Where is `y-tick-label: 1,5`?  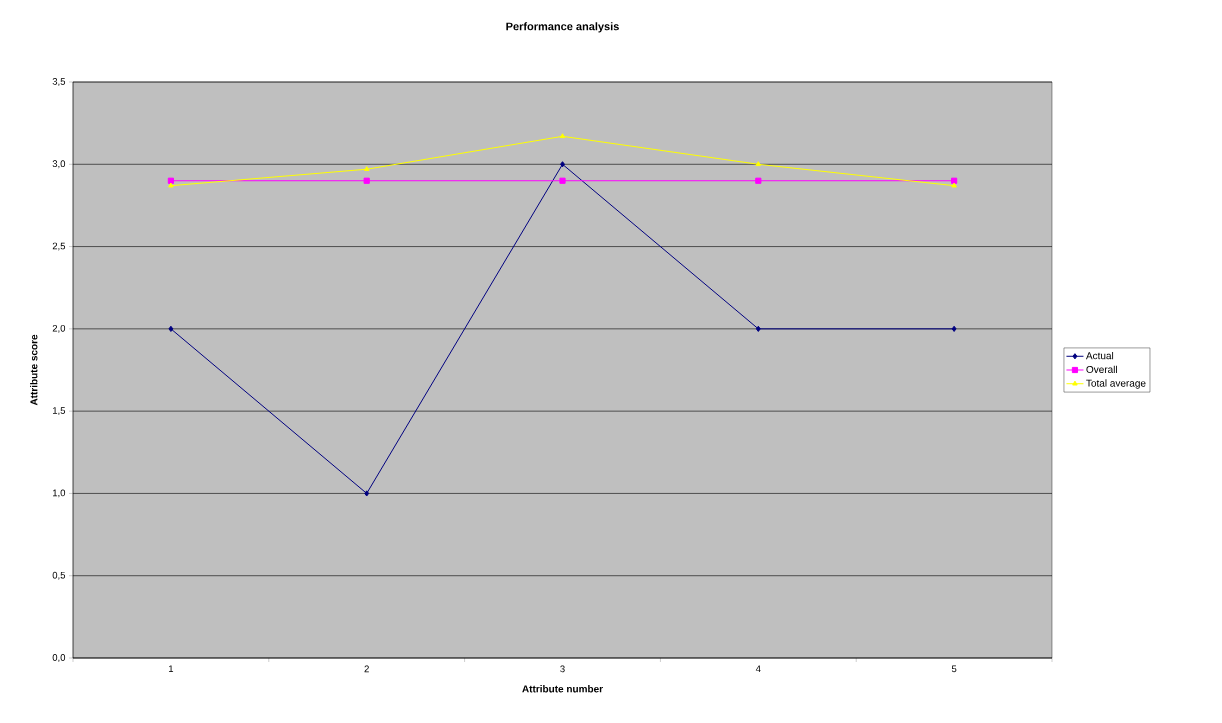
y-tick-label: 1,5 is located at coordinates (59, 411).